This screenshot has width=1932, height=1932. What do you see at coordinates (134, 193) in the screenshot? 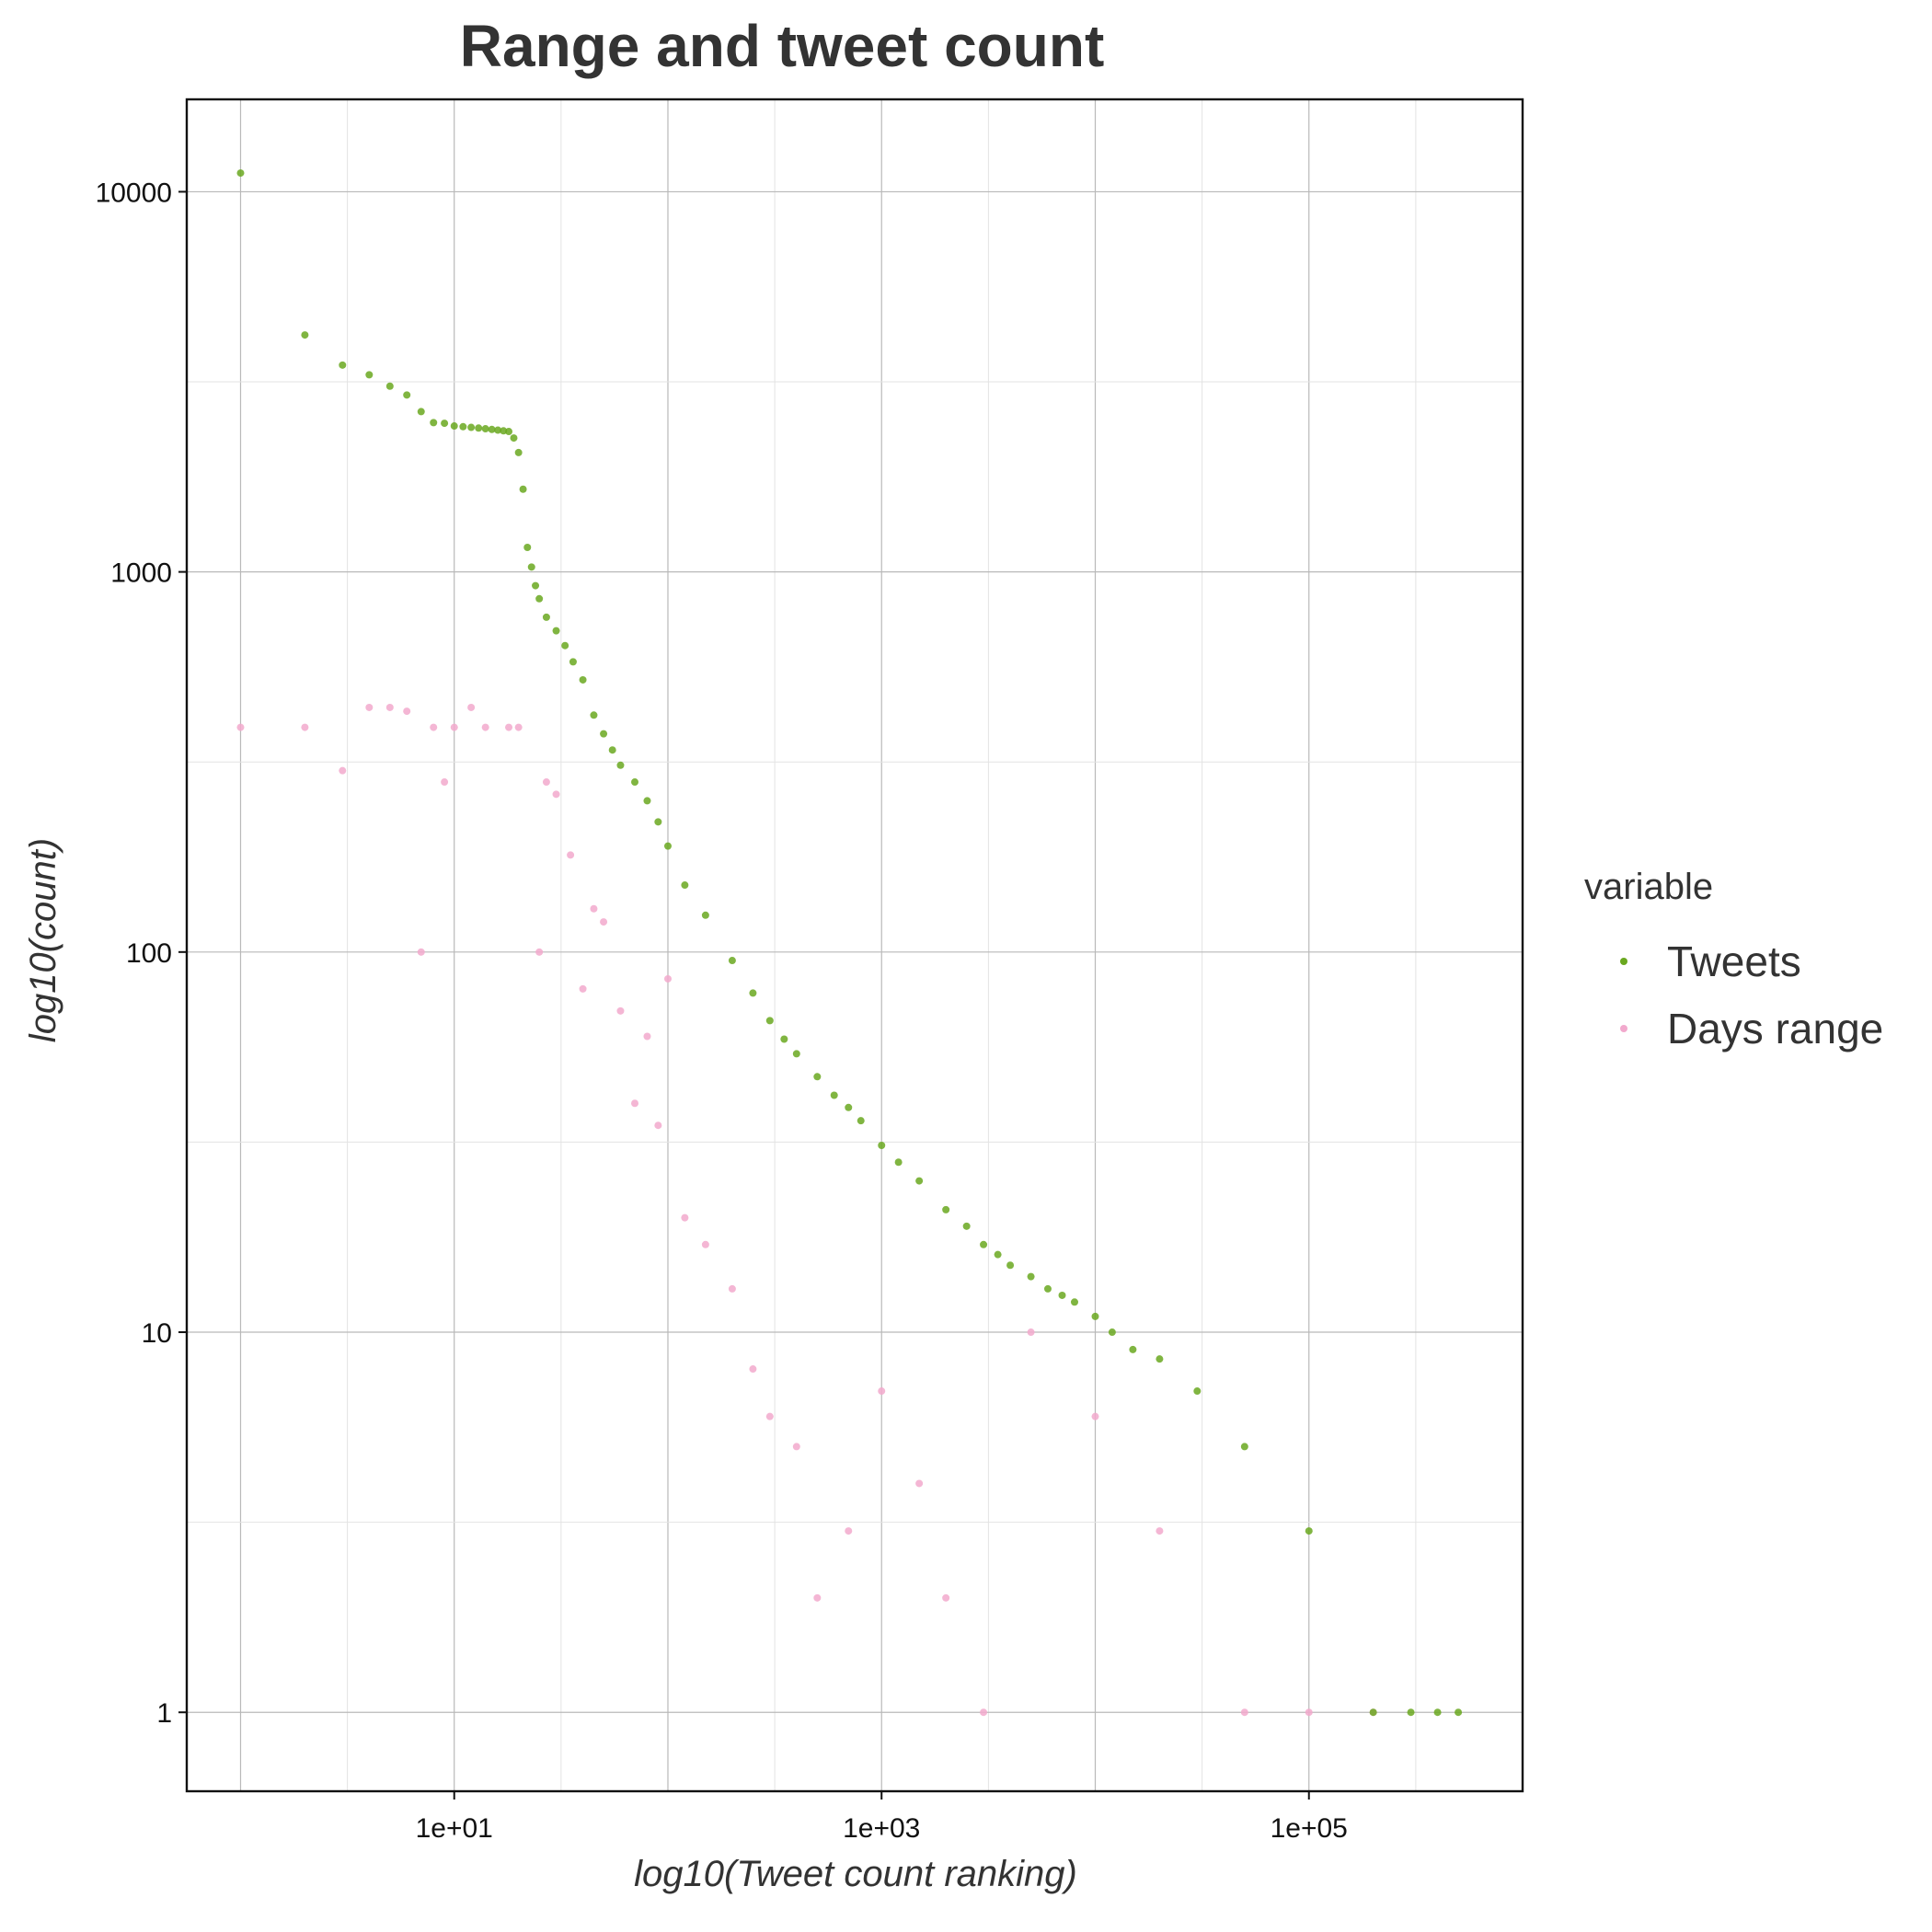
I see `y-tick-label: 10000` at bounding box center [134, 193].